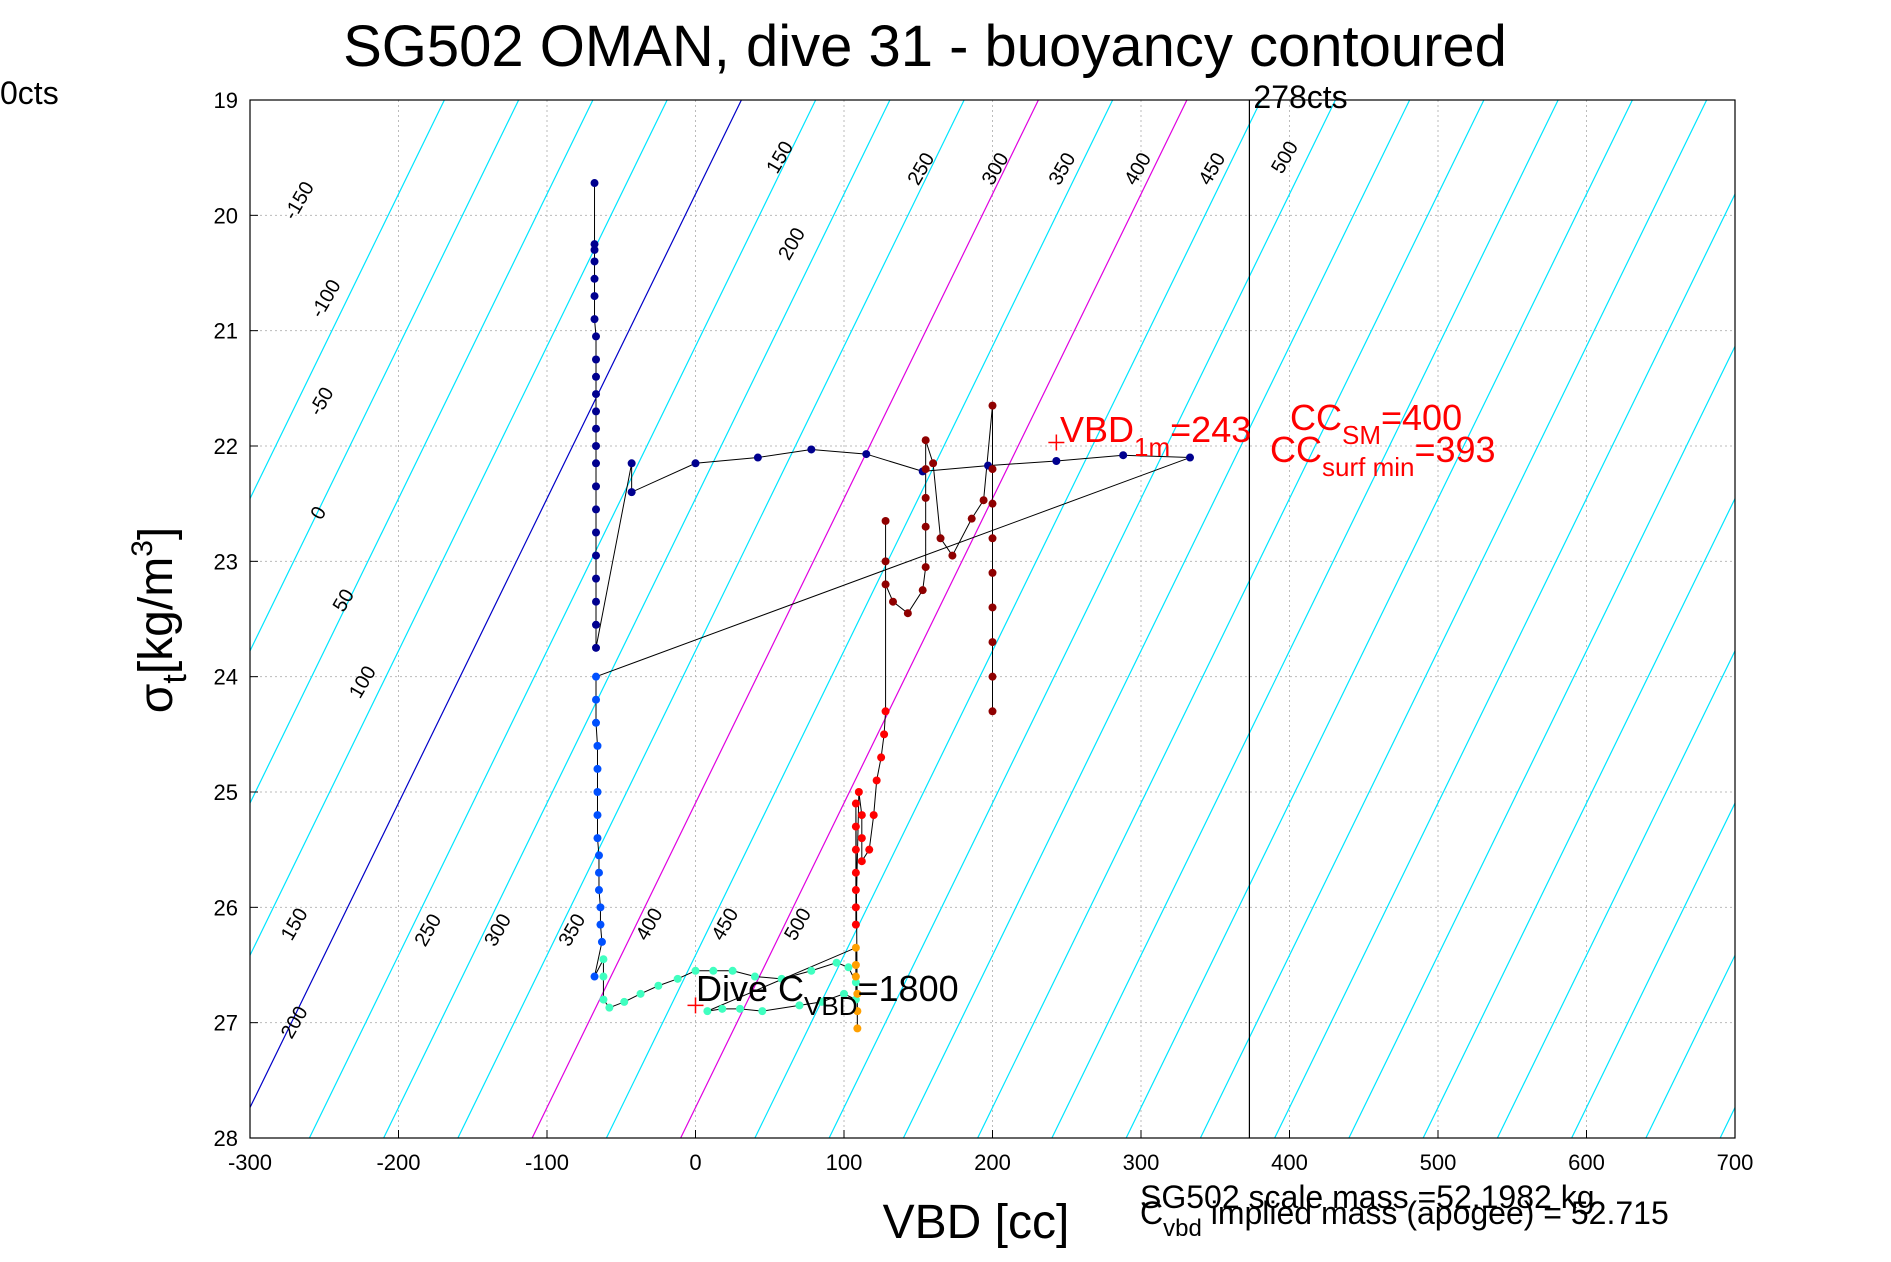 This screenshot has width=1891, height=1262. What do you see at coordinates (29, 93) in the screenshot?
I see `left-edge-label: 0cts` at bounding box center [29, 93].